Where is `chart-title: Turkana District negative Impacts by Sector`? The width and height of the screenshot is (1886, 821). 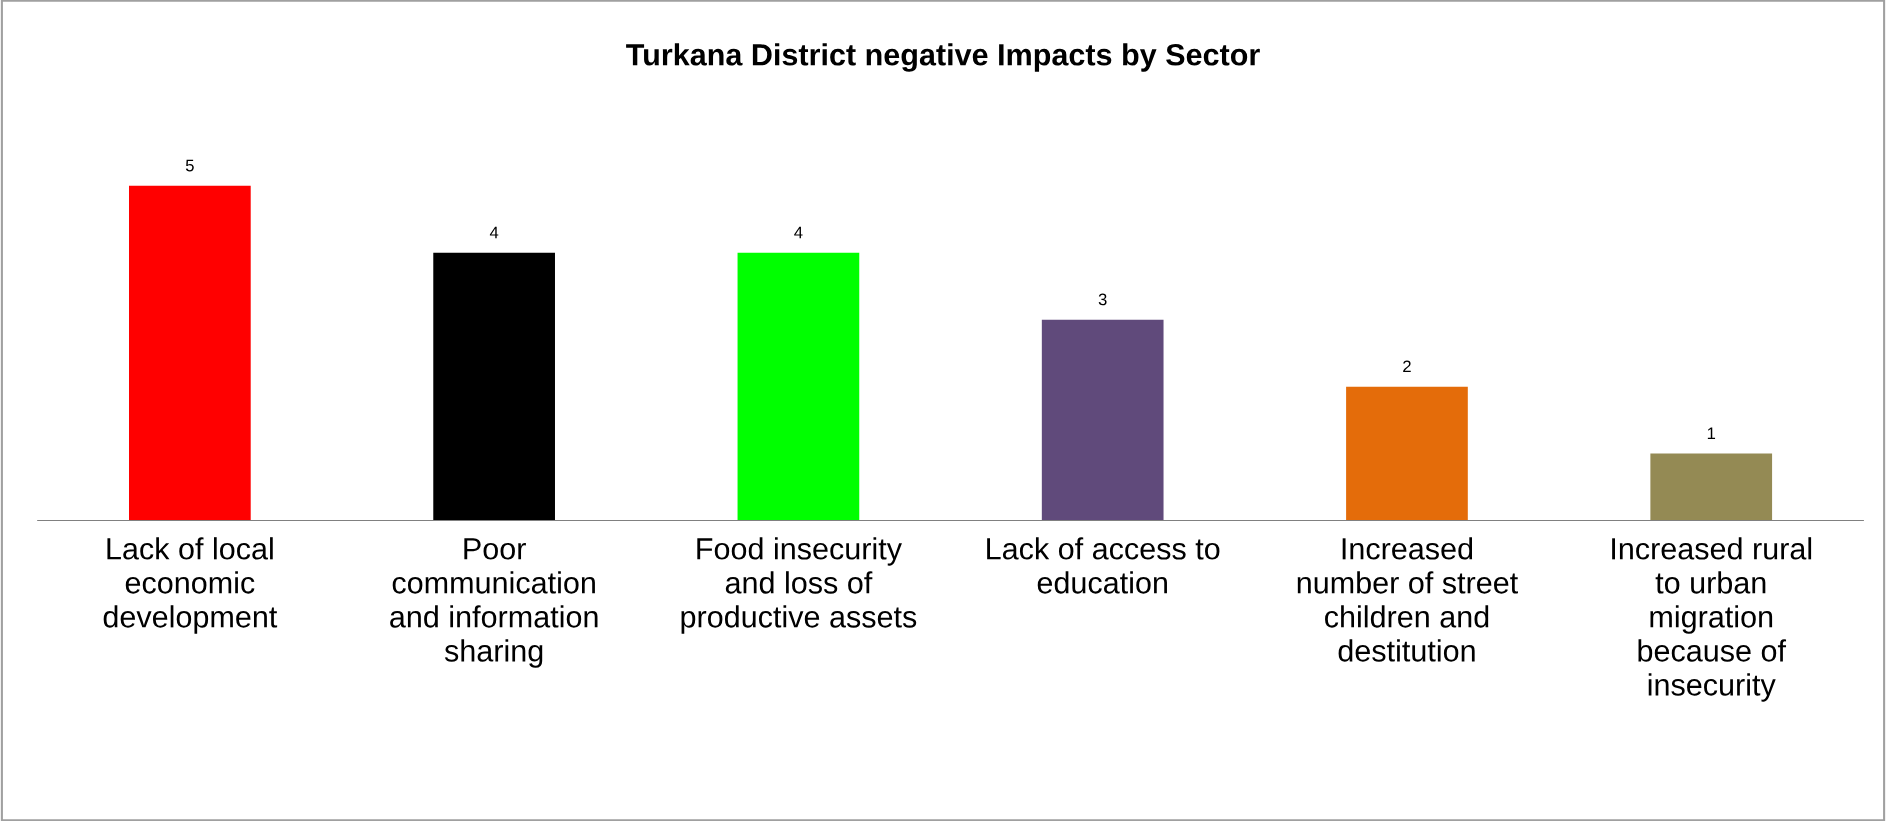 chart-title: Turkana District negative Impacts by Sector is located at coordinates (943, 57).